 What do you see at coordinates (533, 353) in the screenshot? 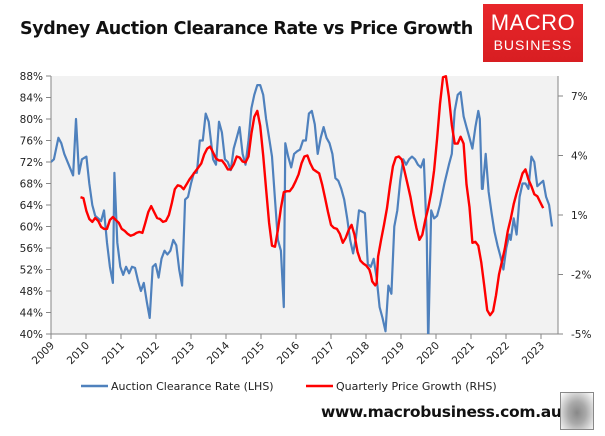
I see `x-axis-tick-label: 2023` at bounding box center [533, 353].